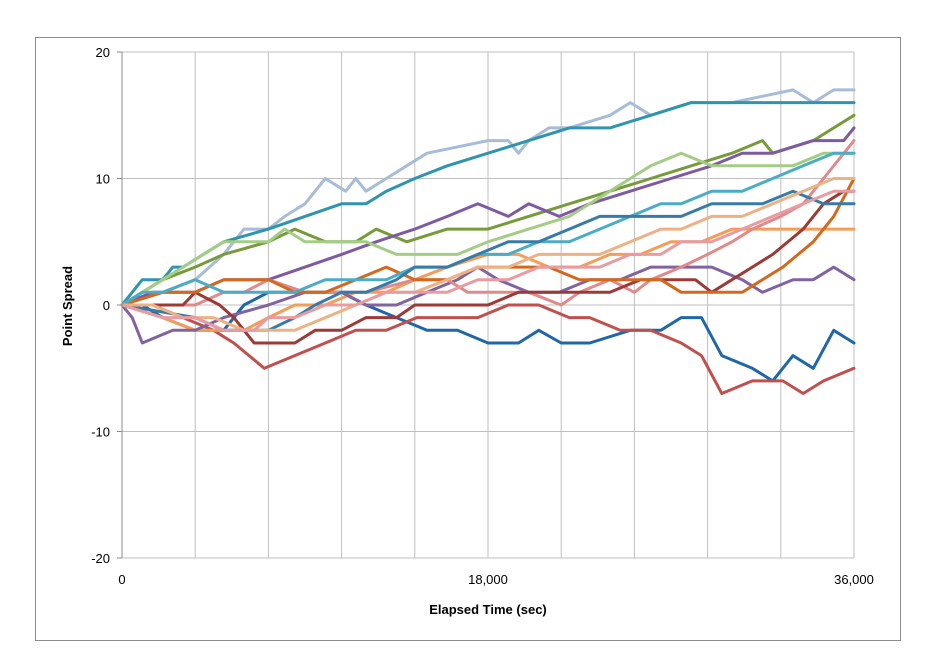  I want to click on x-tick-label: 0, so click(121, 579).